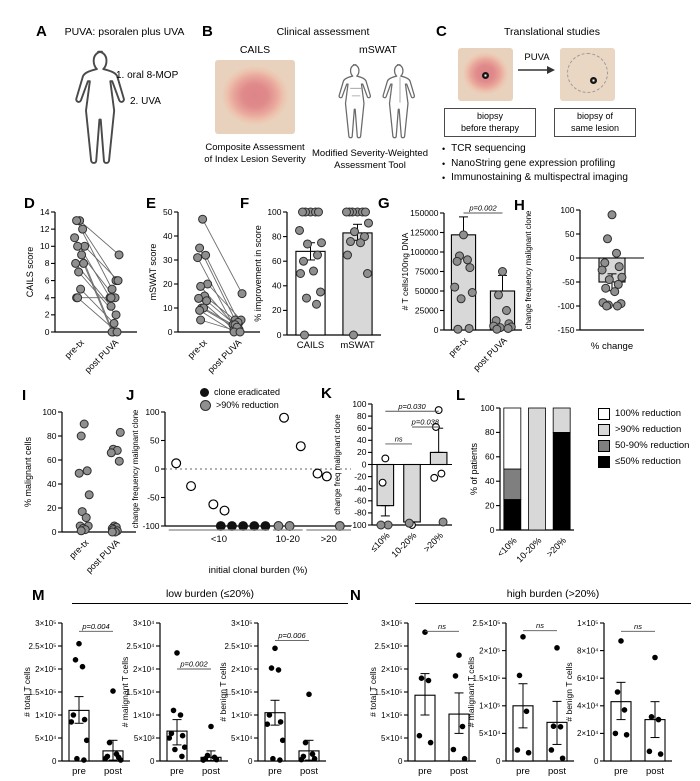 This screenshot has width=700, height=781. Describe the element at coordinates (45, 229) in the screenshot. I see `svg-text: 12` at that location.